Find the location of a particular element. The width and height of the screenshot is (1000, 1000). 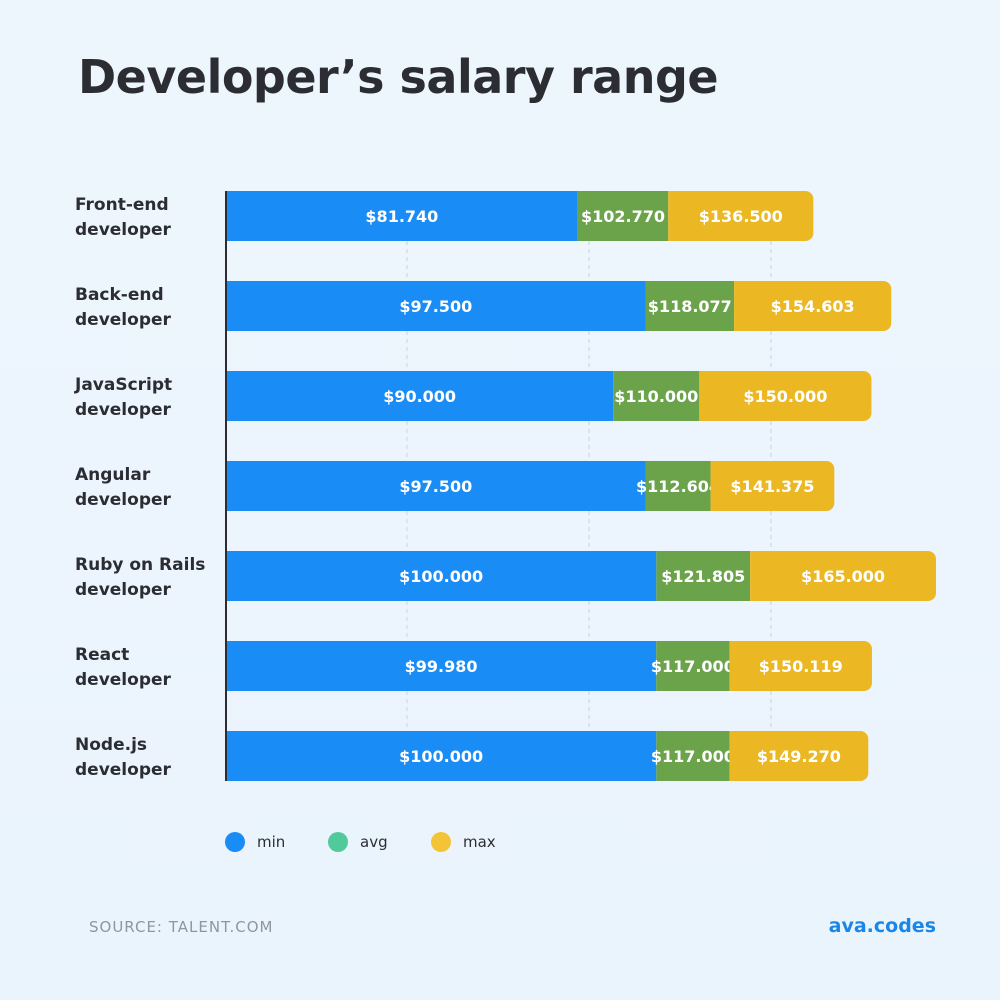

row-label-line: Ruby on Rails is located at coordinates (140, 565).